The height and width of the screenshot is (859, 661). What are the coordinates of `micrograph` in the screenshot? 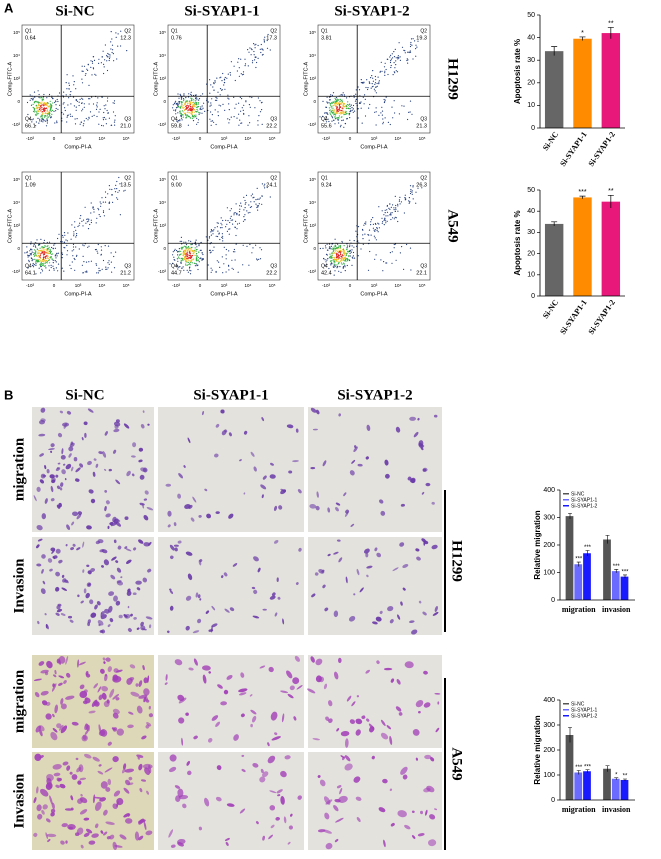 It's located at (93, 801).